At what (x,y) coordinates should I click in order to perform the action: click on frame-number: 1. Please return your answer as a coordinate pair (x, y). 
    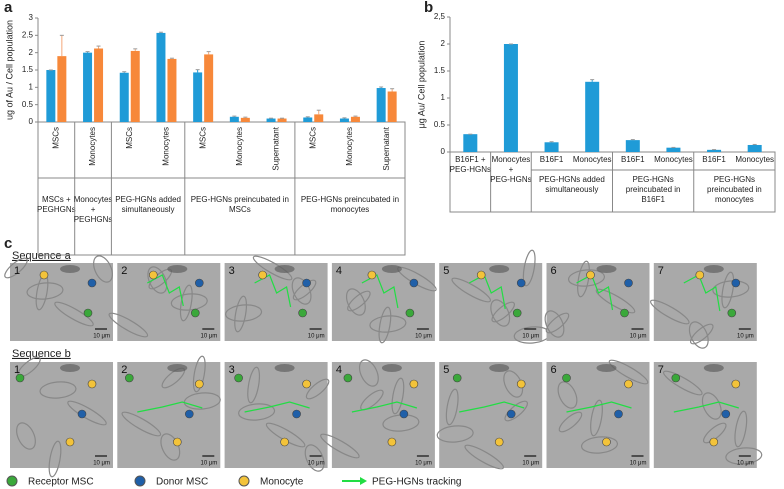
    Looking at the image, I should click on (17, 271).